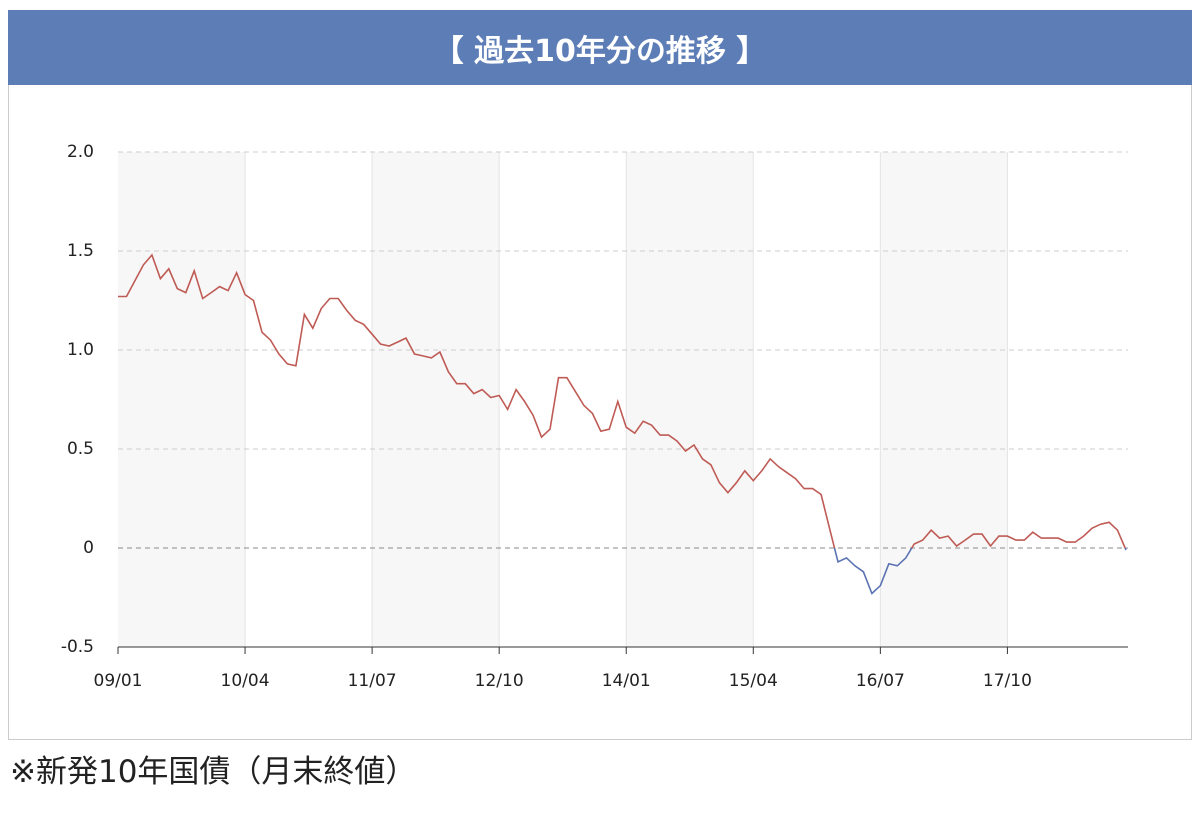 This screenshot has height=826, width=1200. Describe the element at coordinates (880, 681) in the screenshot. I see `x-tick-label: 16/07` at that location.